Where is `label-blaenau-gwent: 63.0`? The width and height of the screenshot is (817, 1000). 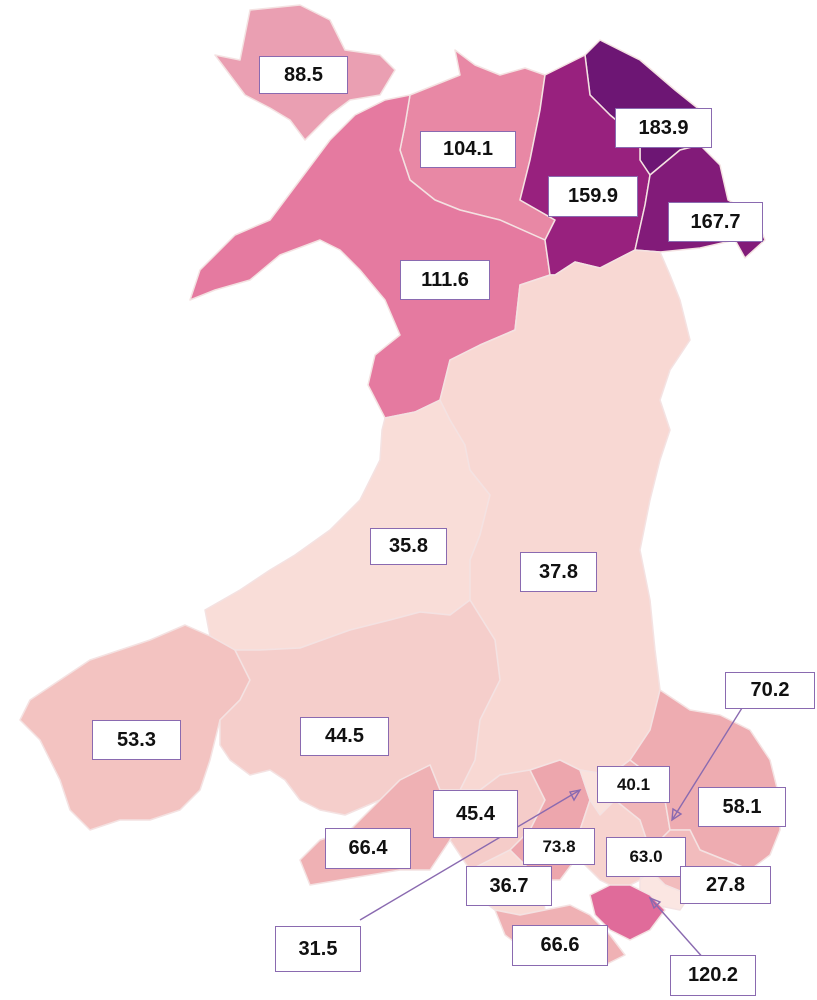 label-blaenau-gwent: 63.0 is located at coordinates (646, 857).